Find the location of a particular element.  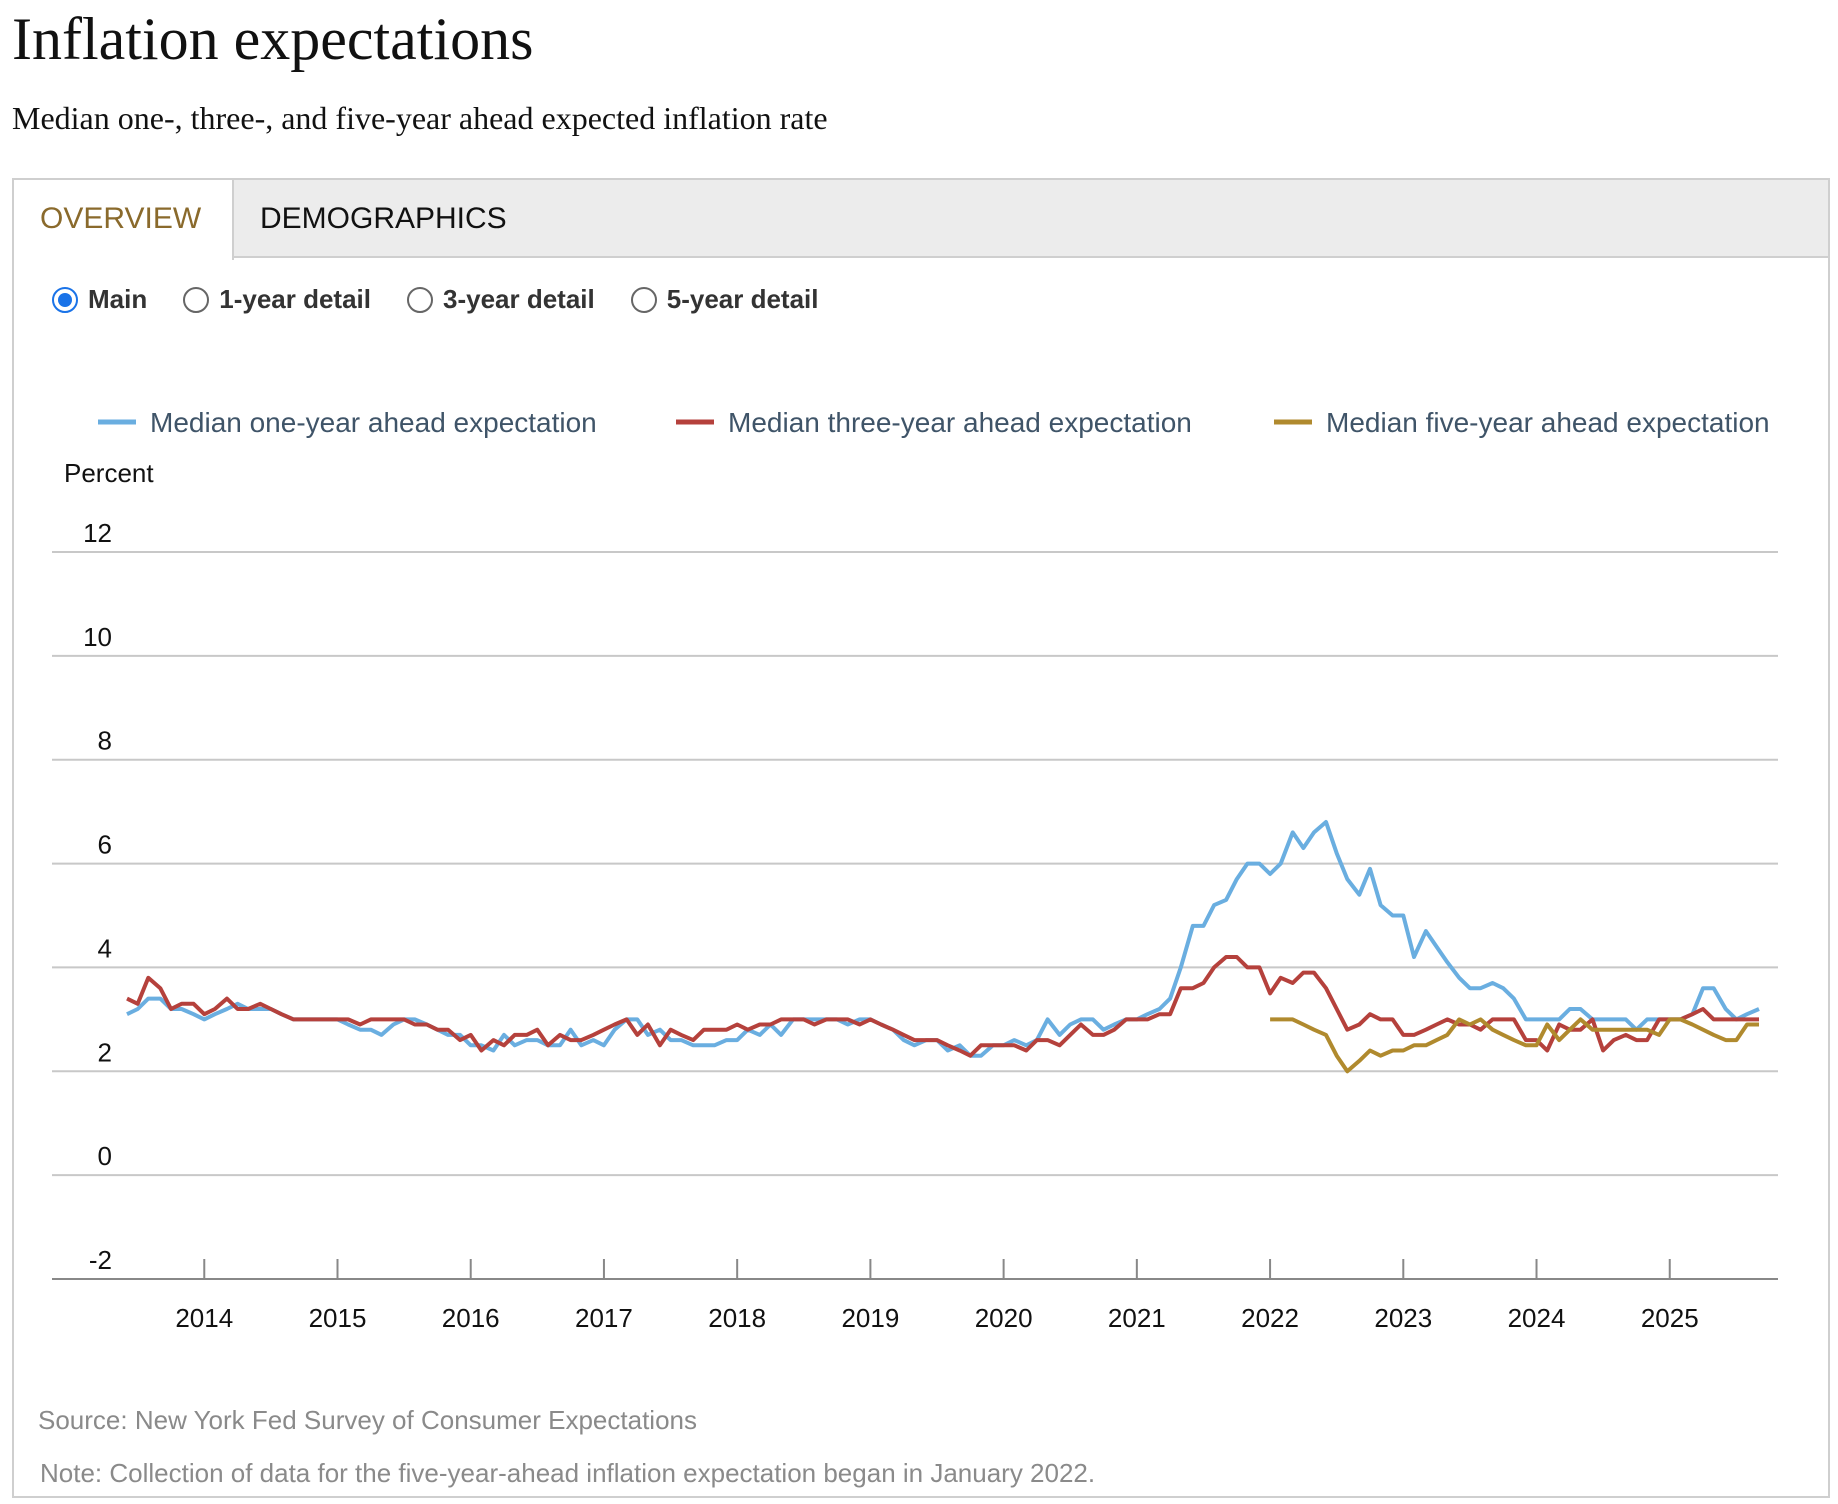

x-tick-label: 2020 is located at coordinates (1004, 1318).